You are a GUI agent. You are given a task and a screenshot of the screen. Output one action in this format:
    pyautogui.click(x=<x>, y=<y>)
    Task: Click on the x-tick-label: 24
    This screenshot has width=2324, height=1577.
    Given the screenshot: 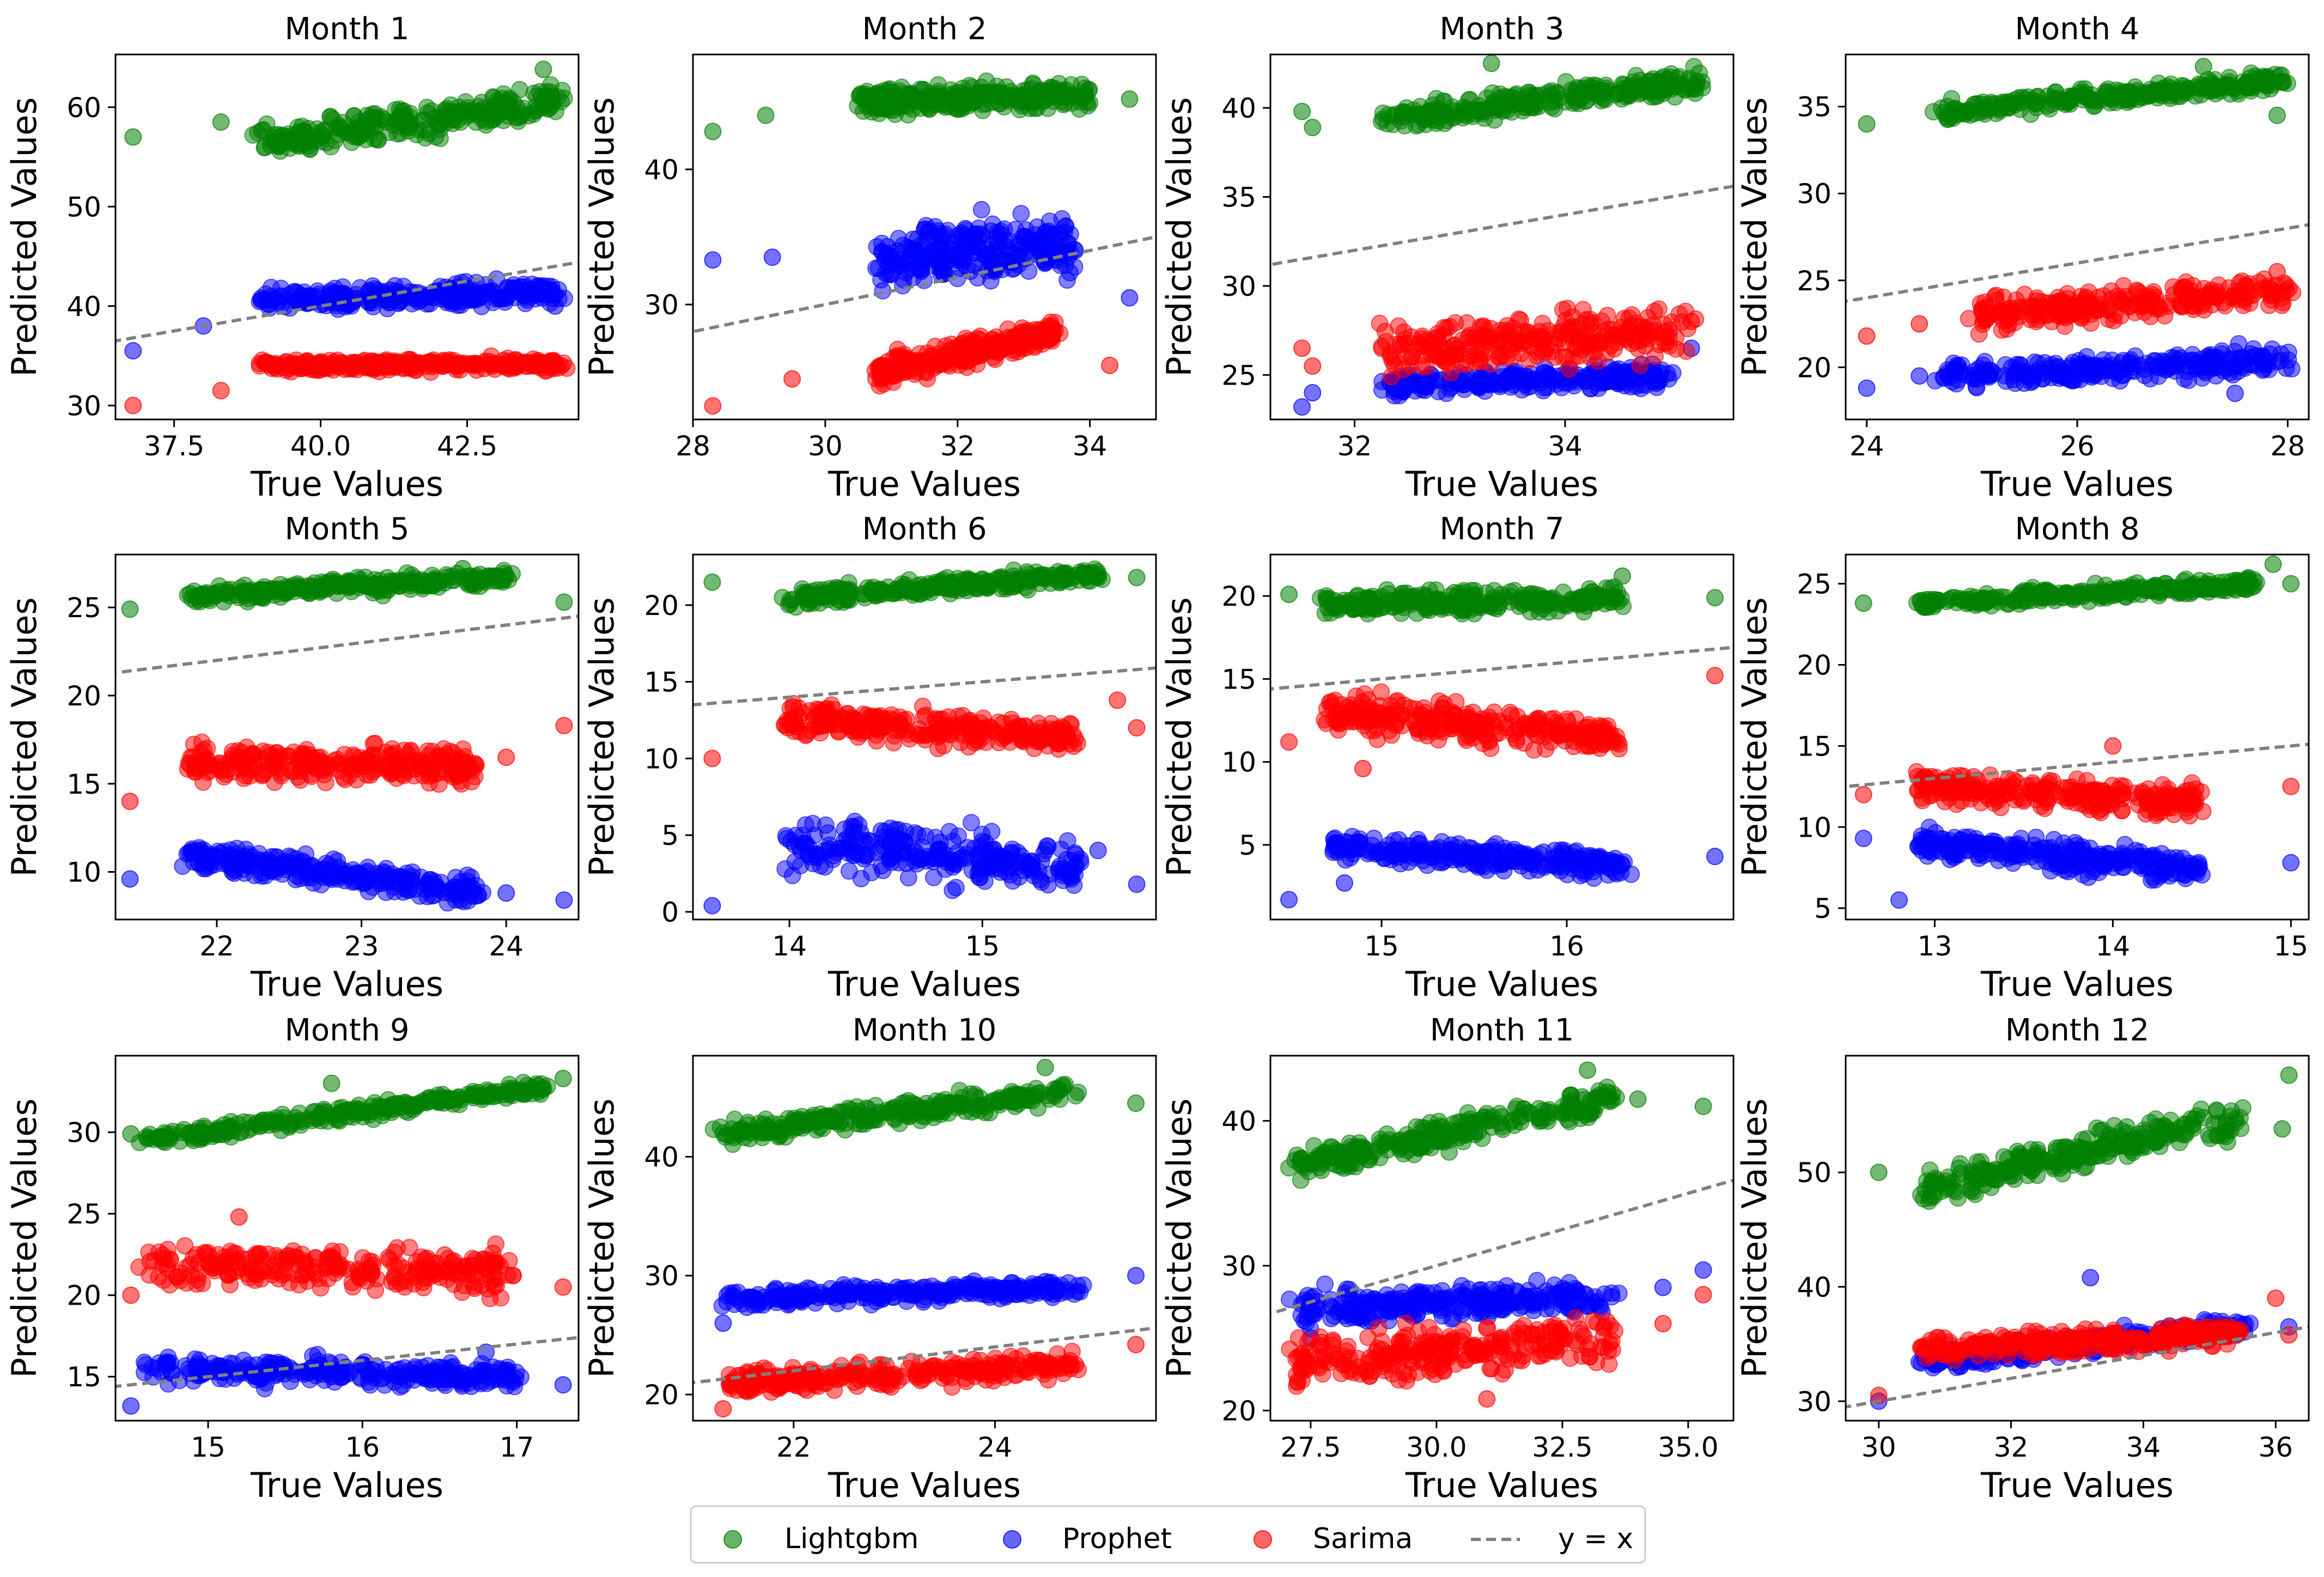 What is the action you would take?
    pyautogui.click(x=1867, y=446)
    